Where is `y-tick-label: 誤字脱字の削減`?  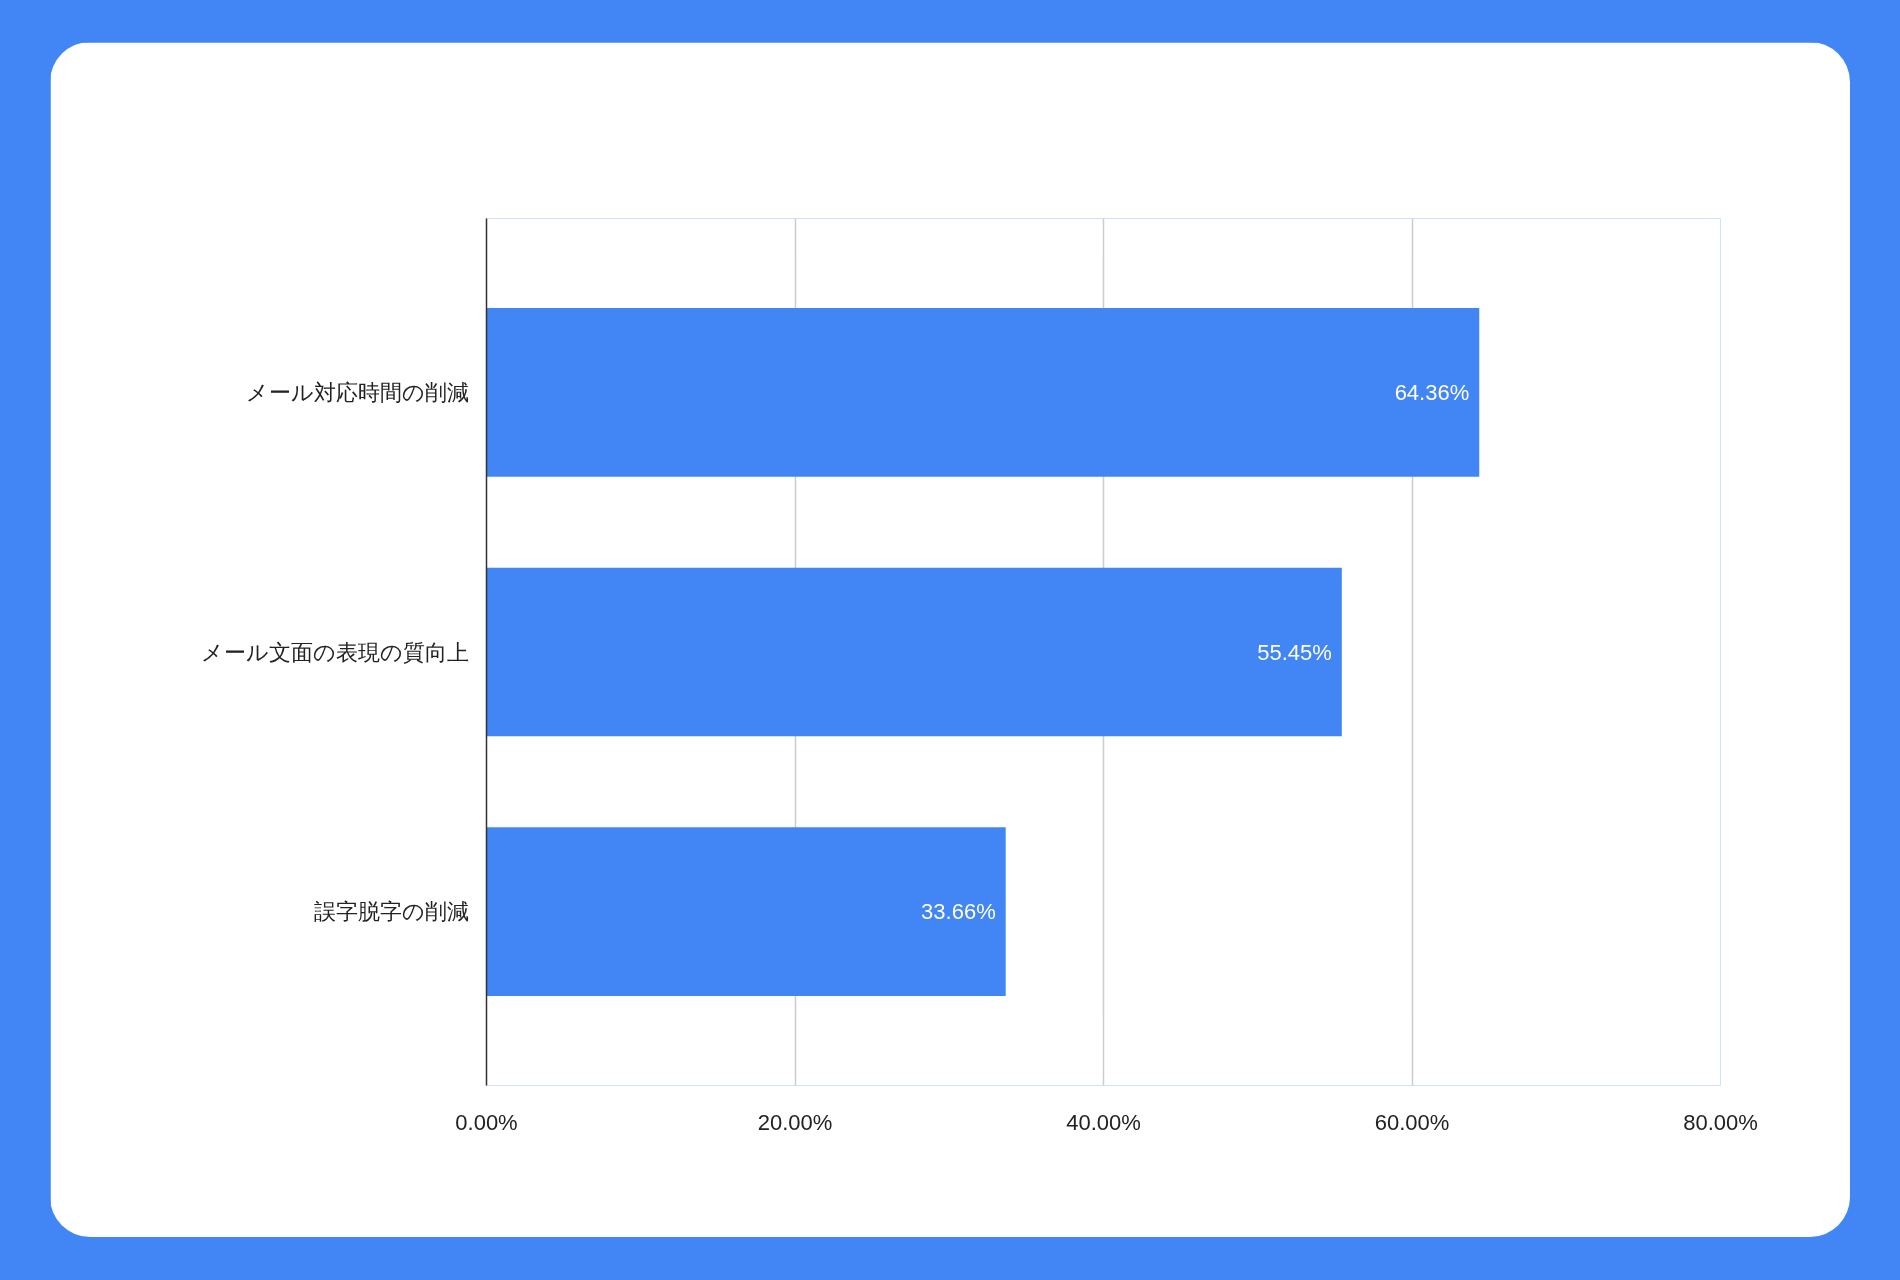
y-tick-label: 誤字脱字の削減 is located at coordinates (391, 912).